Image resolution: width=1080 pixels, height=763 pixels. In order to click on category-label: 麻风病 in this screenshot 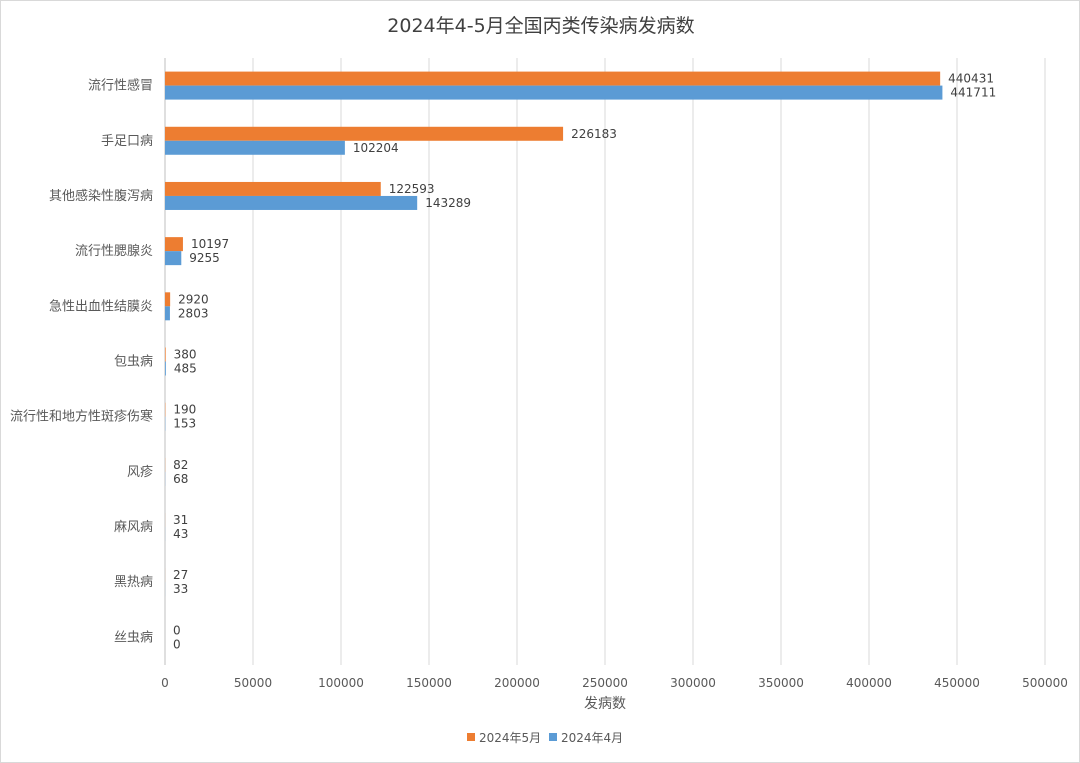, I will do `click(133, 527)`.